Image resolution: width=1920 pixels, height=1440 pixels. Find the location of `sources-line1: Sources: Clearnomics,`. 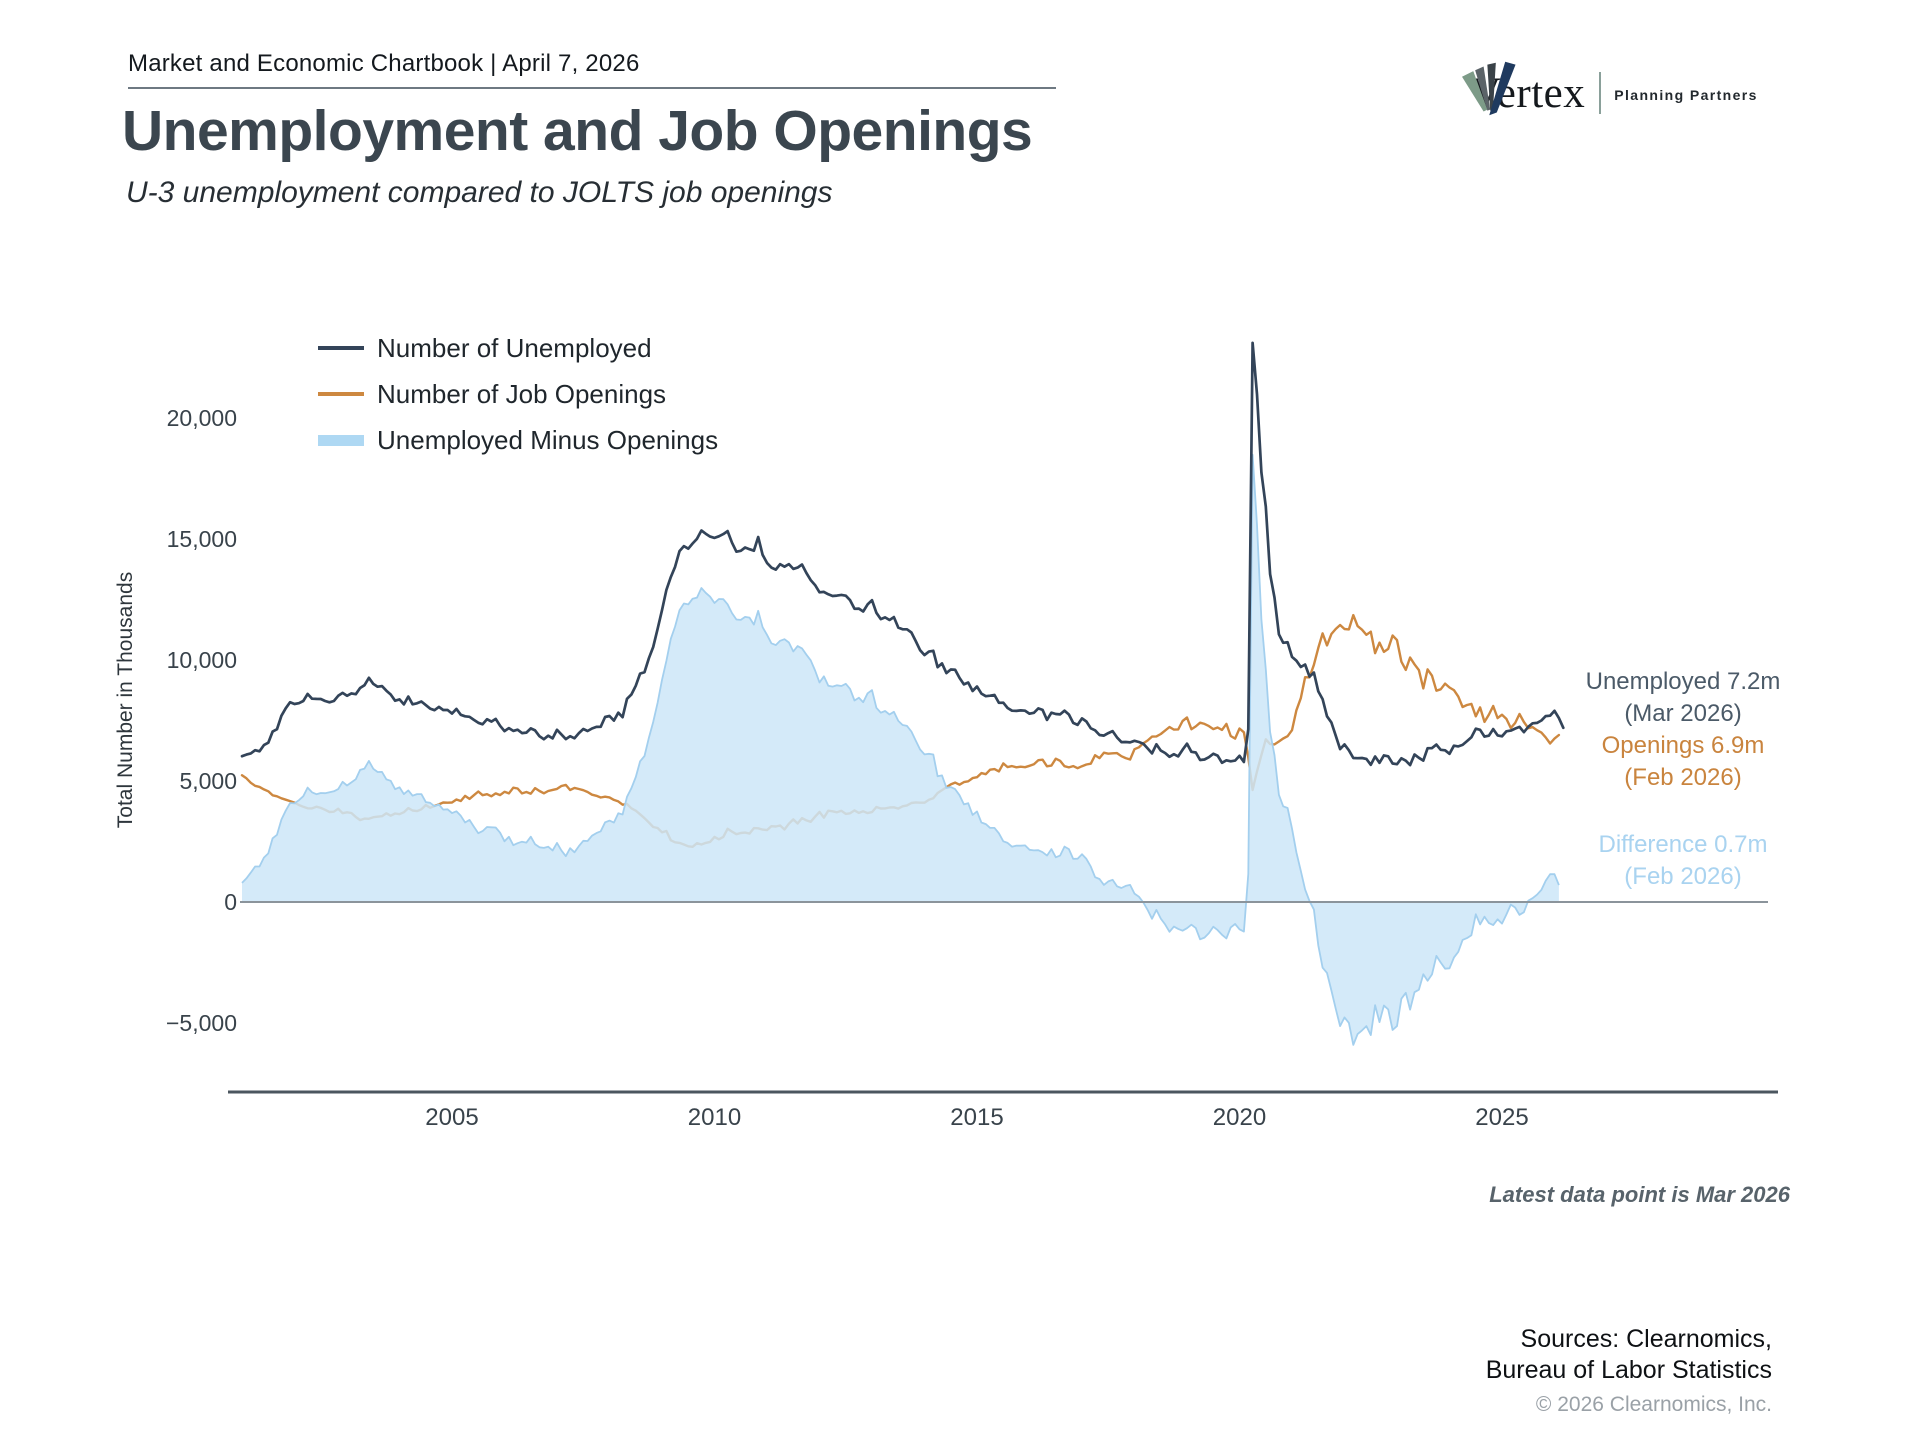

sources-line1: Sources: Clearnomics, is located at coordinates (1646, 1339).